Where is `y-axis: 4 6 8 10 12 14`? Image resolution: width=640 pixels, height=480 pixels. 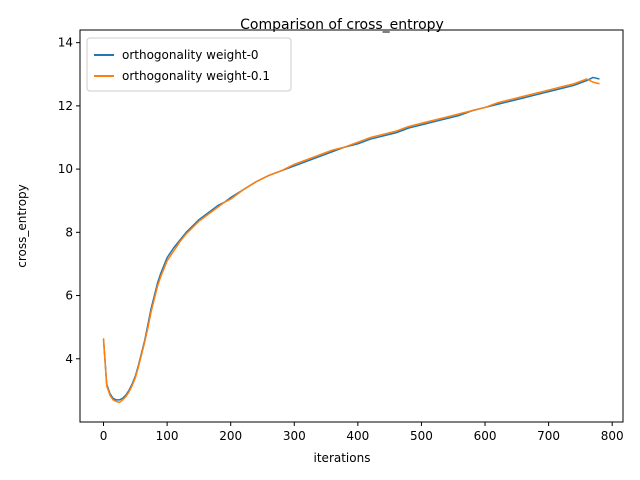 y-axis: 4 6 8 10 12 14 is located at coordinates (69, 201).